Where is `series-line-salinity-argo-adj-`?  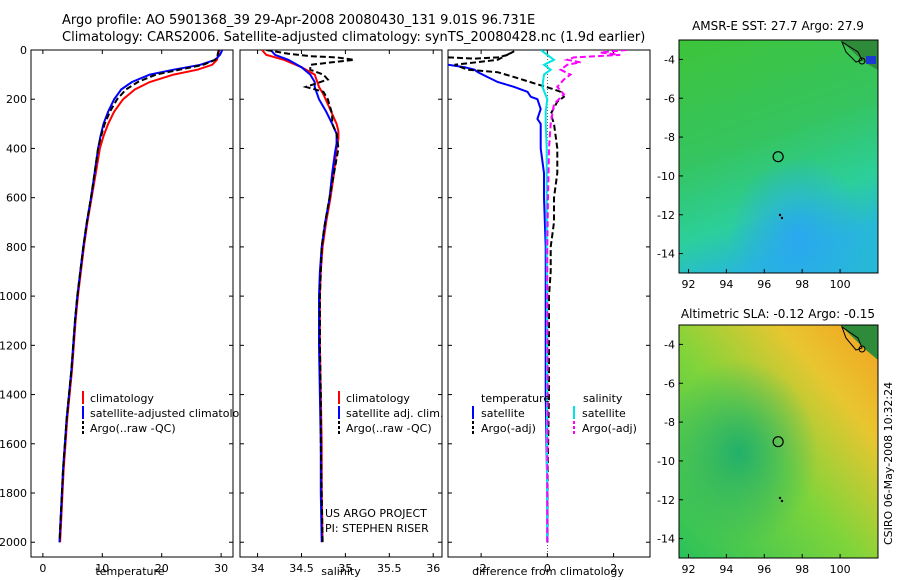 series-line-salinity-argo-adj- is located at coordinates (586, 296).